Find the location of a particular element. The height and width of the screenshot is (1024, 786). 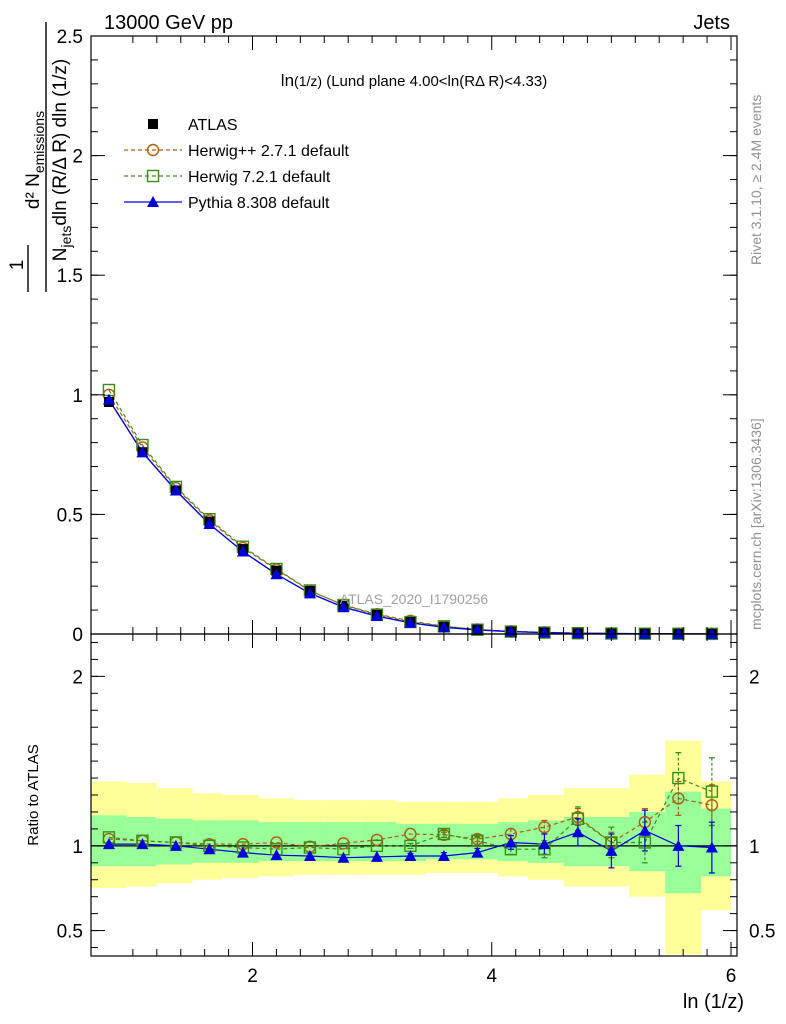

plot-title-main: ln is located at coordinates (287, 80).